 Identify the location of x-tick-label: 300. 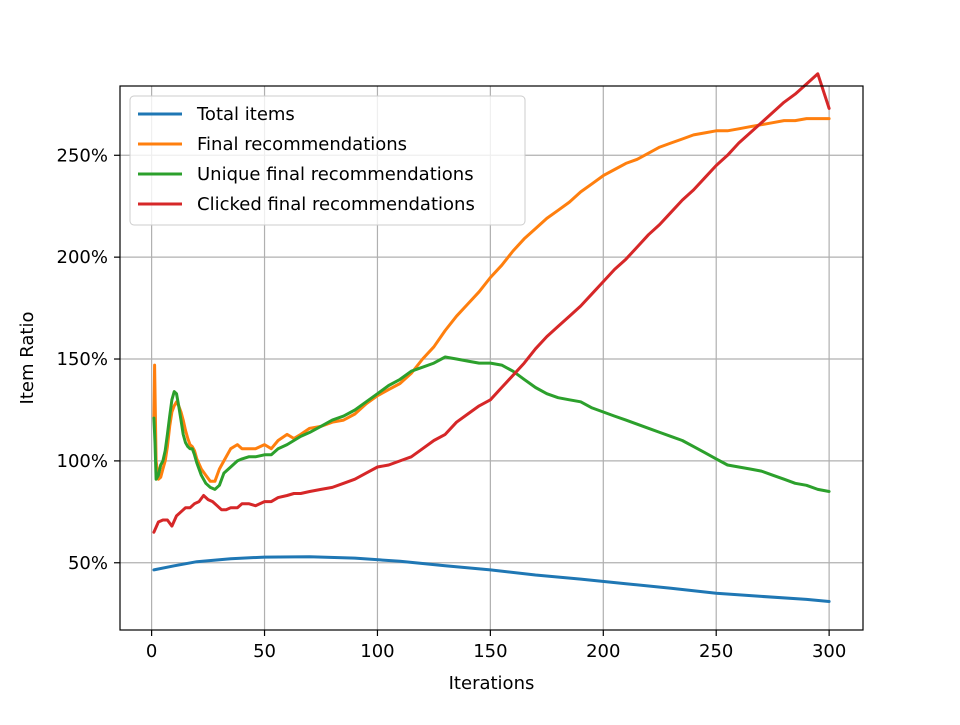
(829, 651).